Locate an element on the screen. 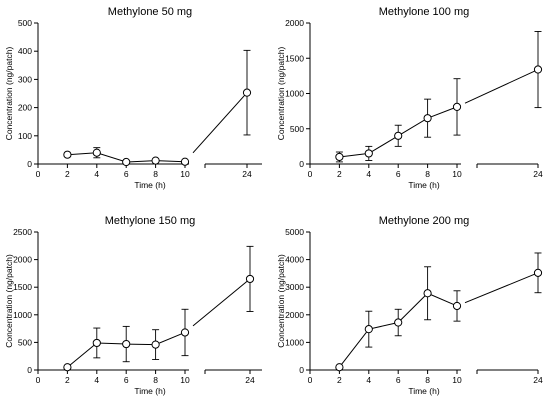  y-tick-label: 4000 is located at coordinates (294, 260).